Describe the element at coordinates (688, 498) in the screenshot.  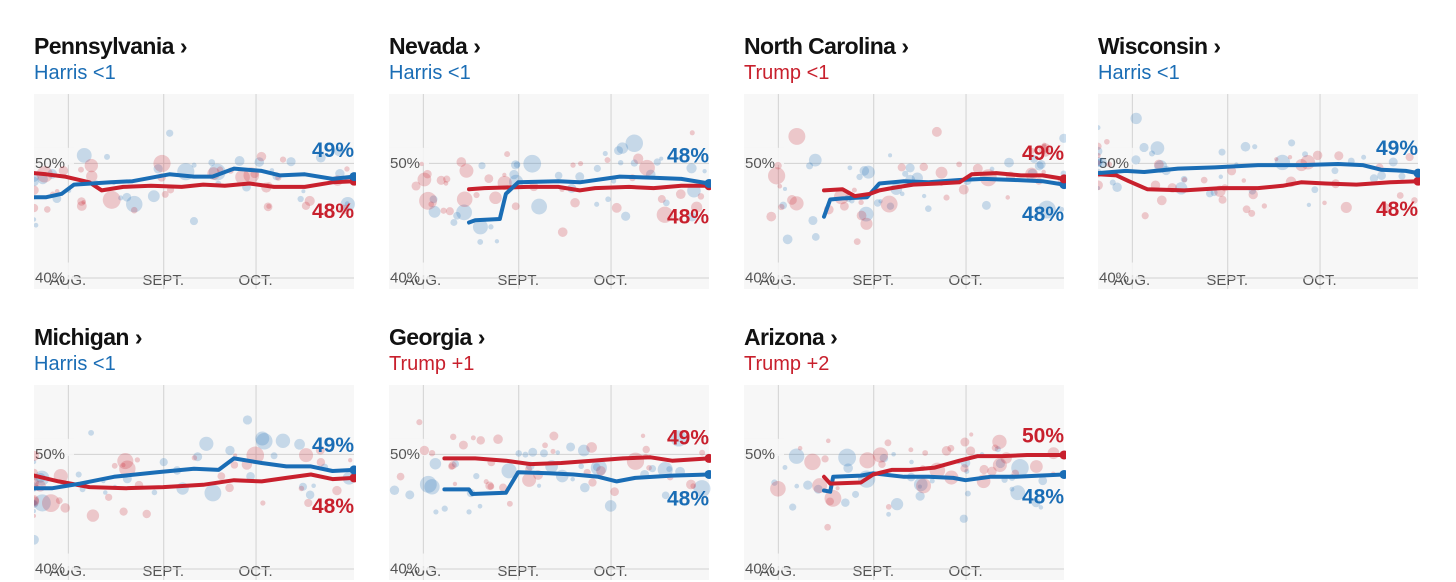
I see `end-value-label-harris: 48%` at that location.